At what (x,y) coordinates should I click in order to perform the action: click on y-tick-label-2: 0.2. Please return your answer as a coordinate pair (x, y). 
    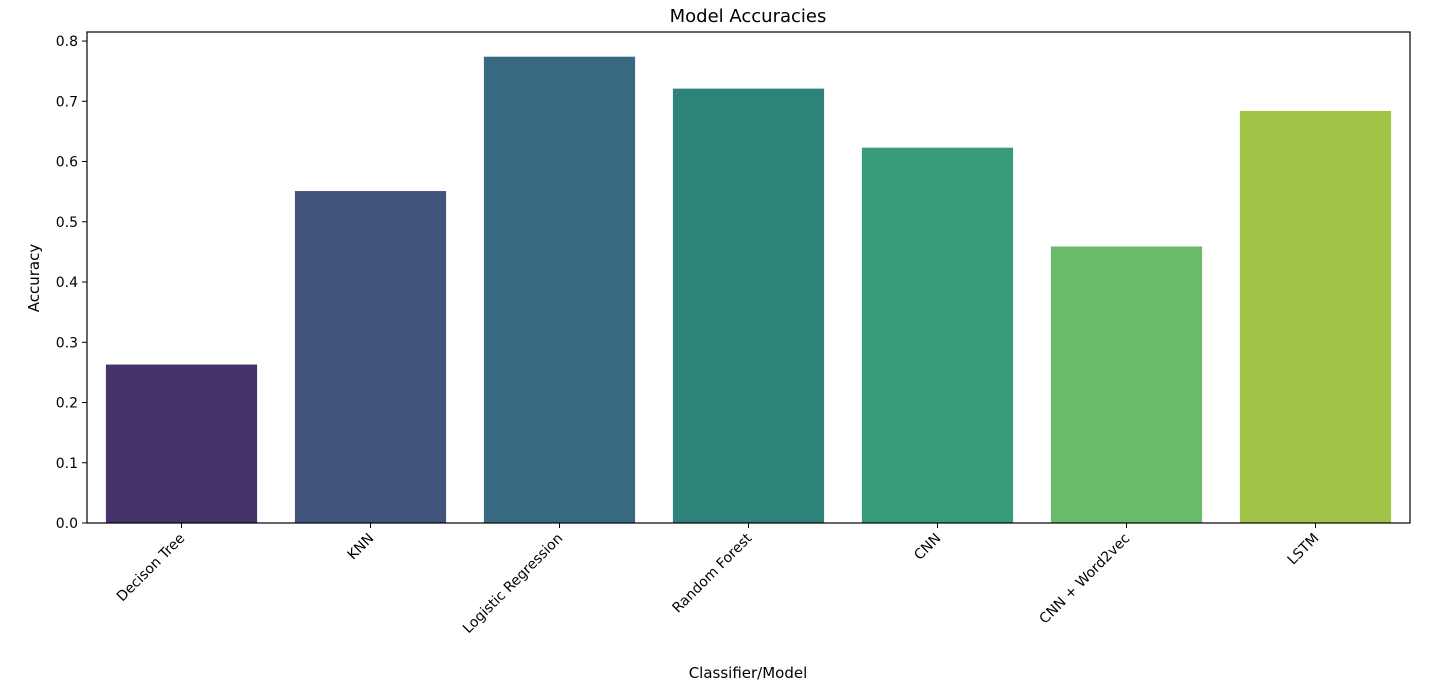
    Looking at the image, I should click on (67, 404).